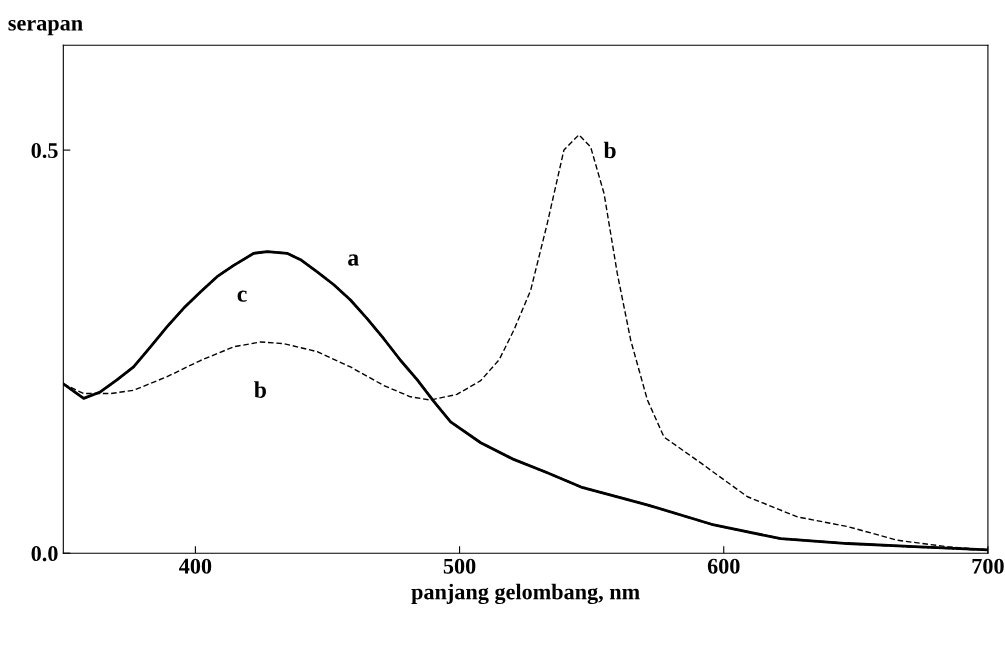  I want to click on series-label: b, so click(609, 150).